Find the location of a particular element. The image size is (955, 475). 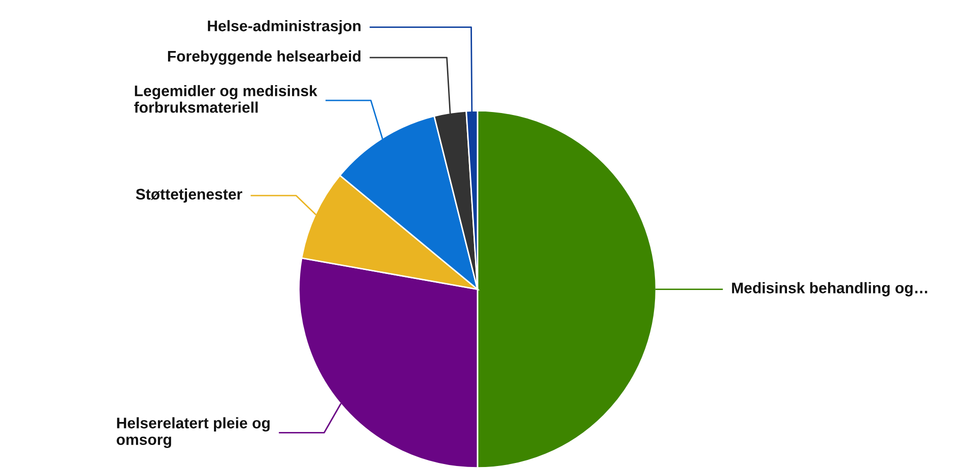

slice-label: Legemidler og medisinsk forbruksmateriell is located at coordinates (226, 99).